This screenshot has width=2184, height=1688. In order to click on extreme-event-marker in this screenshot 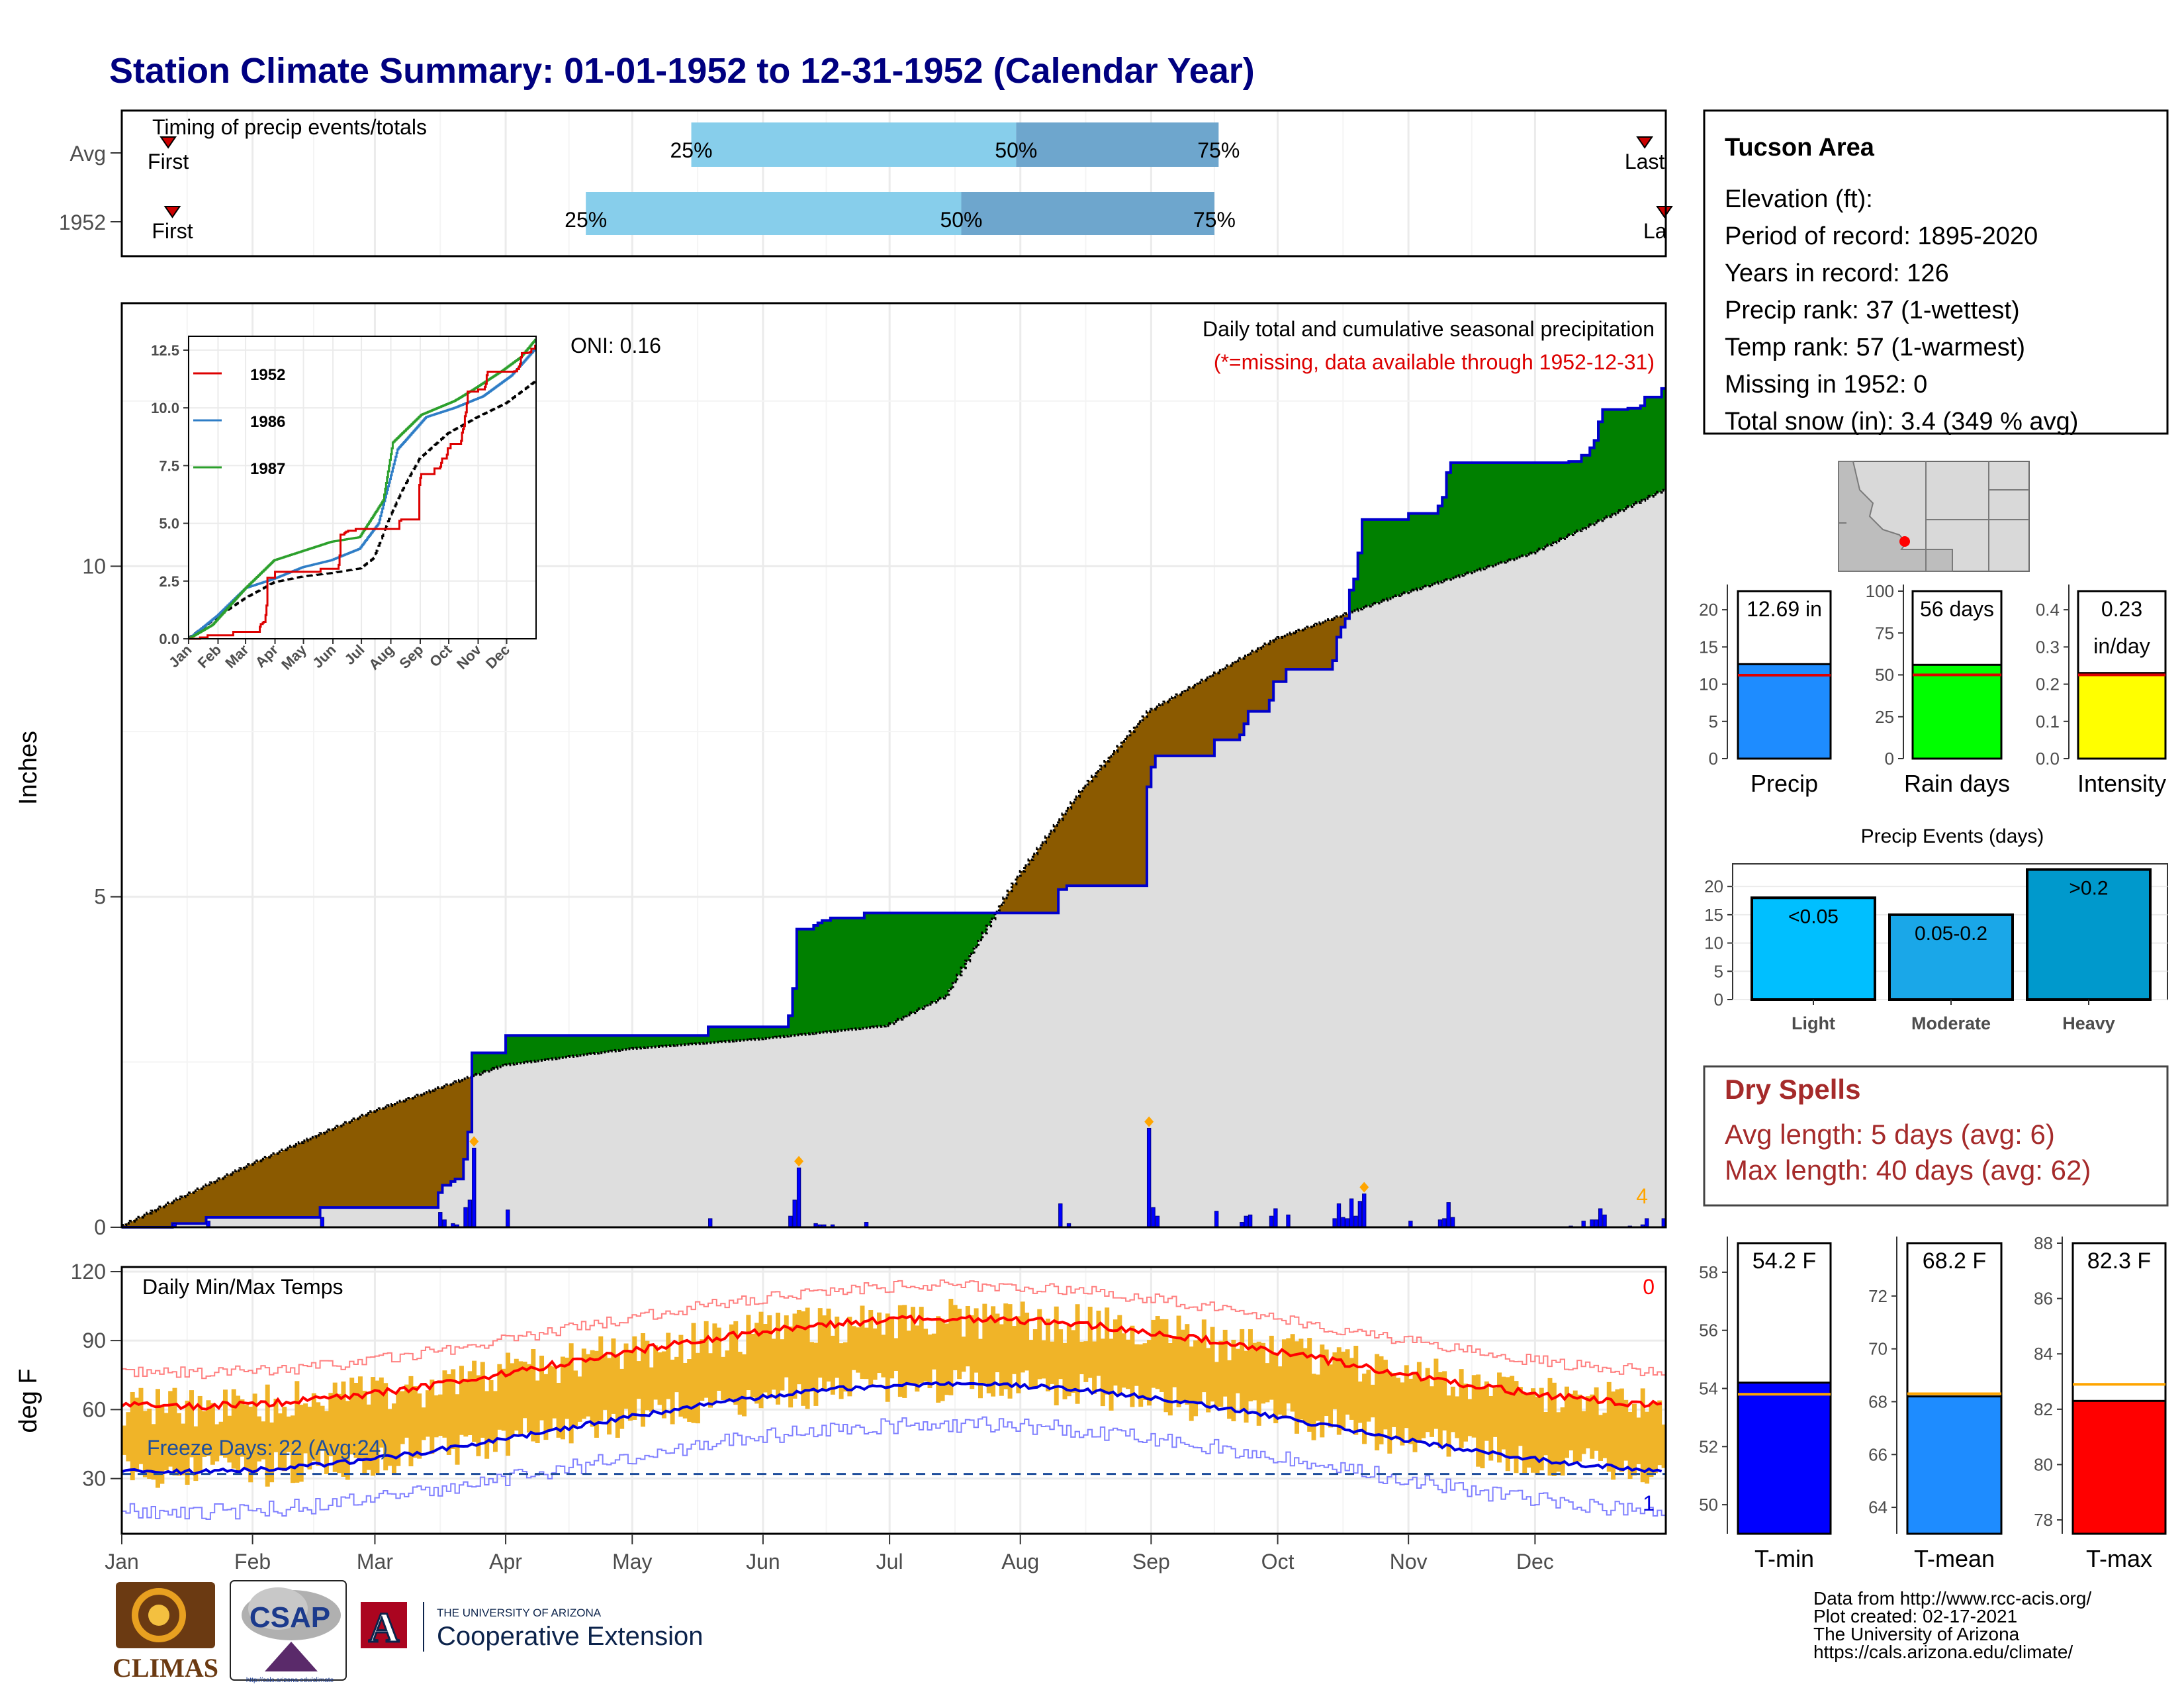, I will do `click(1364, 1187)`.